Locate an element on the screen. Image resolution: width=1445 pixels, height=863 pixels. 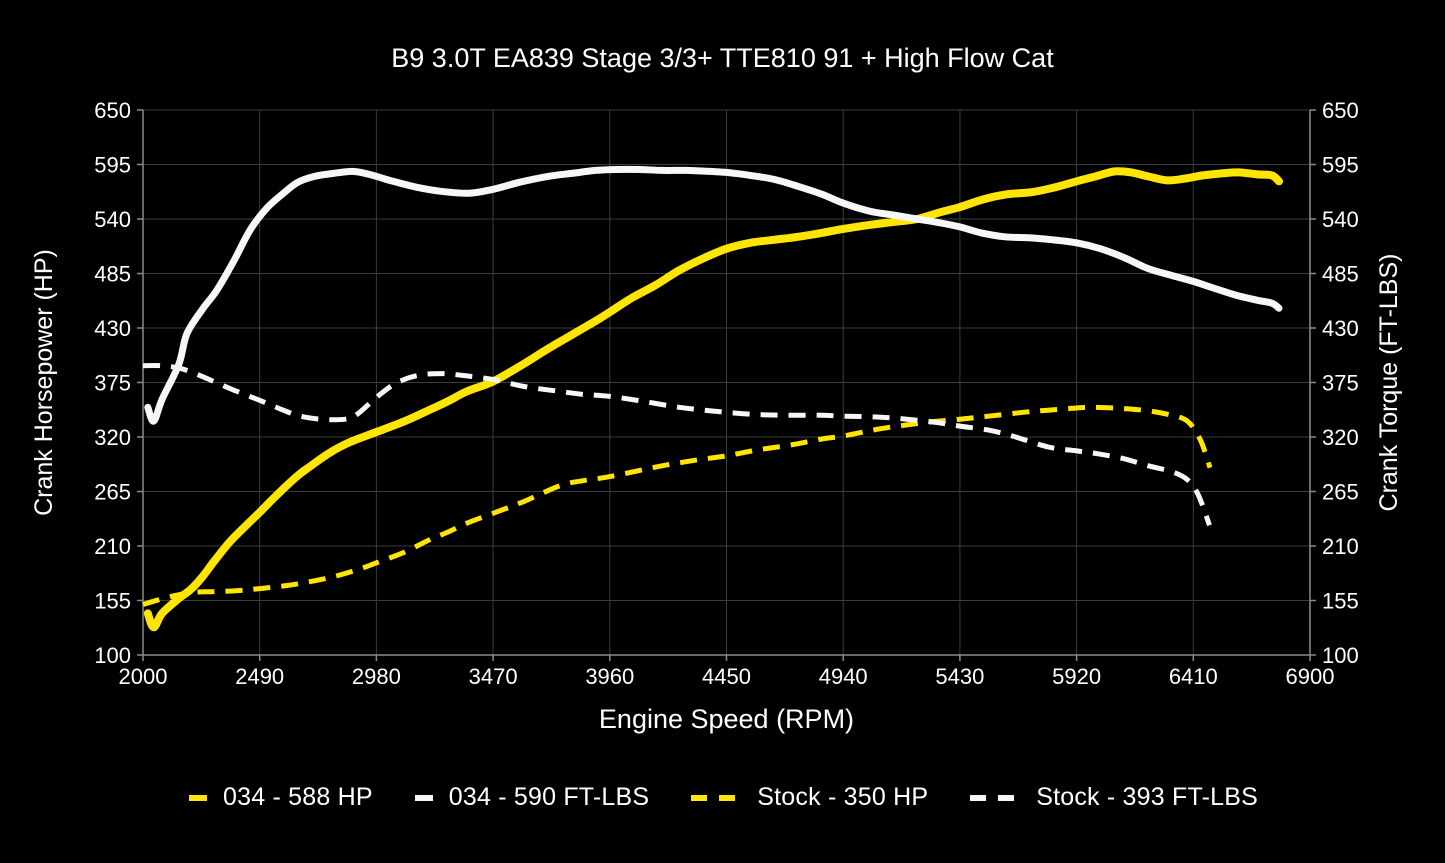
y-tick-right: 265 is located at coordinates (1340, 492).